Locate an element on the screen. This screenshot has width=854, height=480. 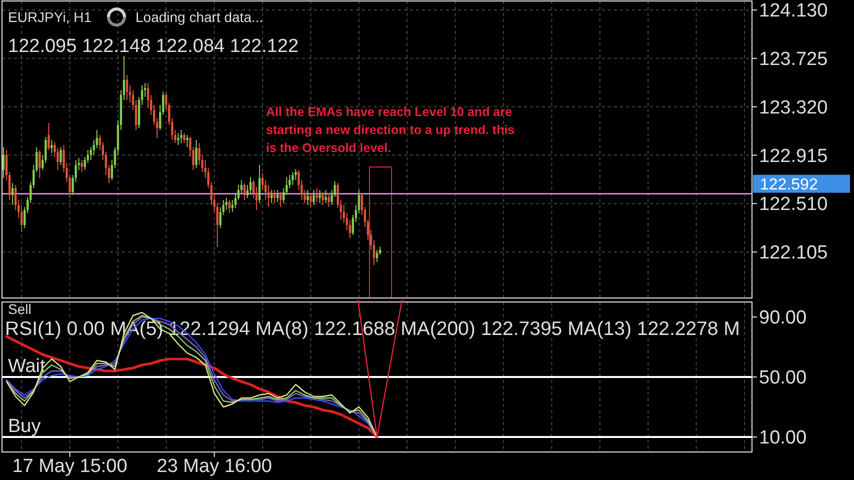
ref-line-label: Buy is located at coordinates (25, 426).